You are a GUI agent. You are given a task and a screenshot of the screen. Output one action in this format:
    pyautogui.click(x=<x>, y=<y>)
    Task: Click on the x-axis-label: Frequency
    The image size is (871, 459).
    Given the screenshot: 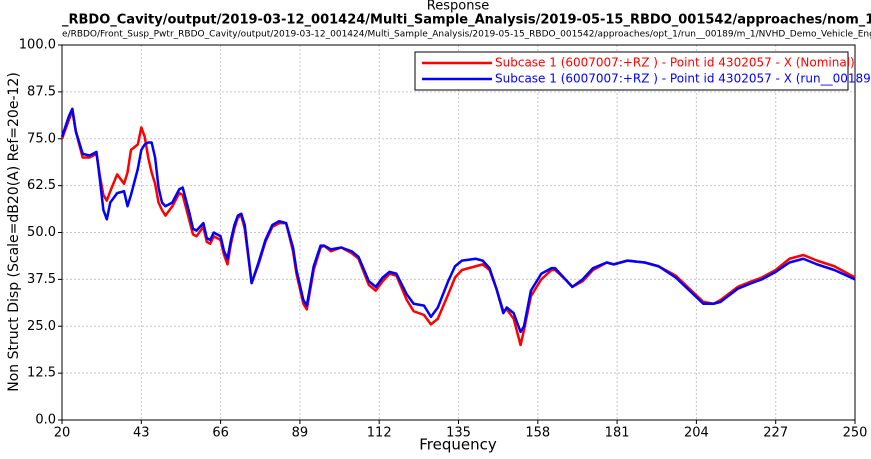 What is the action you would take?
    pyautogui.click(x=458, y=445)
    